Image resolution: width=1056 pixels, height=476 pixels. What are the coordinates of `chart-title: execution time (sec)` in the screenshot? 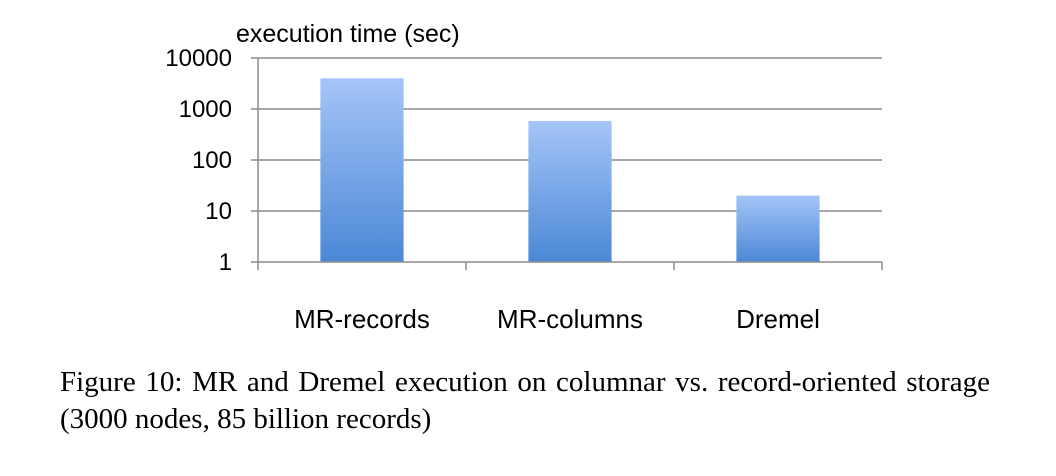 It's located at (348, 34).